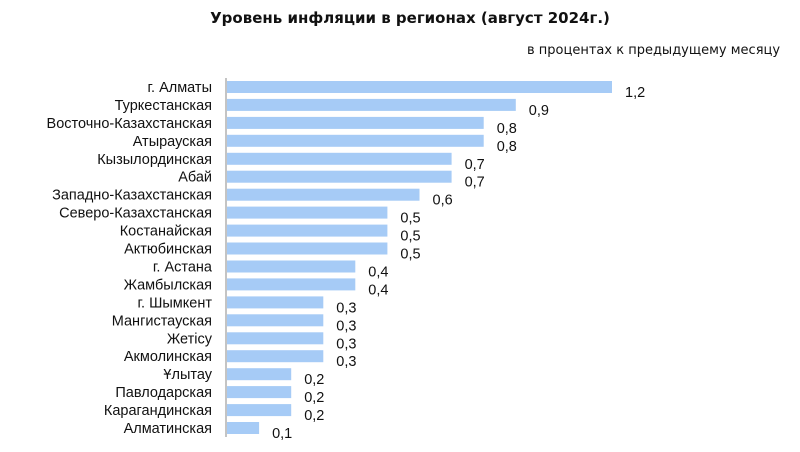 The width and height of the screenshot is (800, 452). I want to click on category-label: Восточно-Казахстанская, so click(129, 124).